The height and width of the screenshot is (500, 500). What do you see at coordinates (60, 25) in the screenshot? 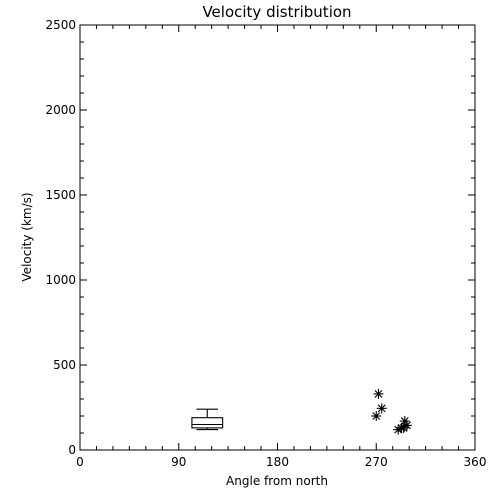
I see `y-tick-label-2500: 2500` at bounding box center [60, 25].